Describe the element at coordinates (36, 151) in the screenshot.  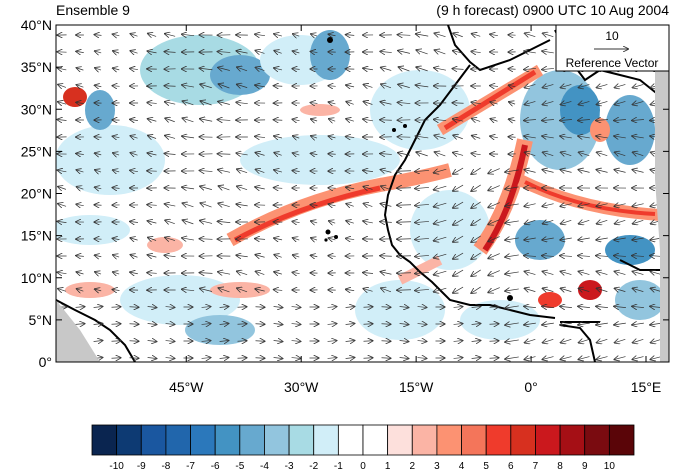
I see `lat-label: 25°N` at that location.